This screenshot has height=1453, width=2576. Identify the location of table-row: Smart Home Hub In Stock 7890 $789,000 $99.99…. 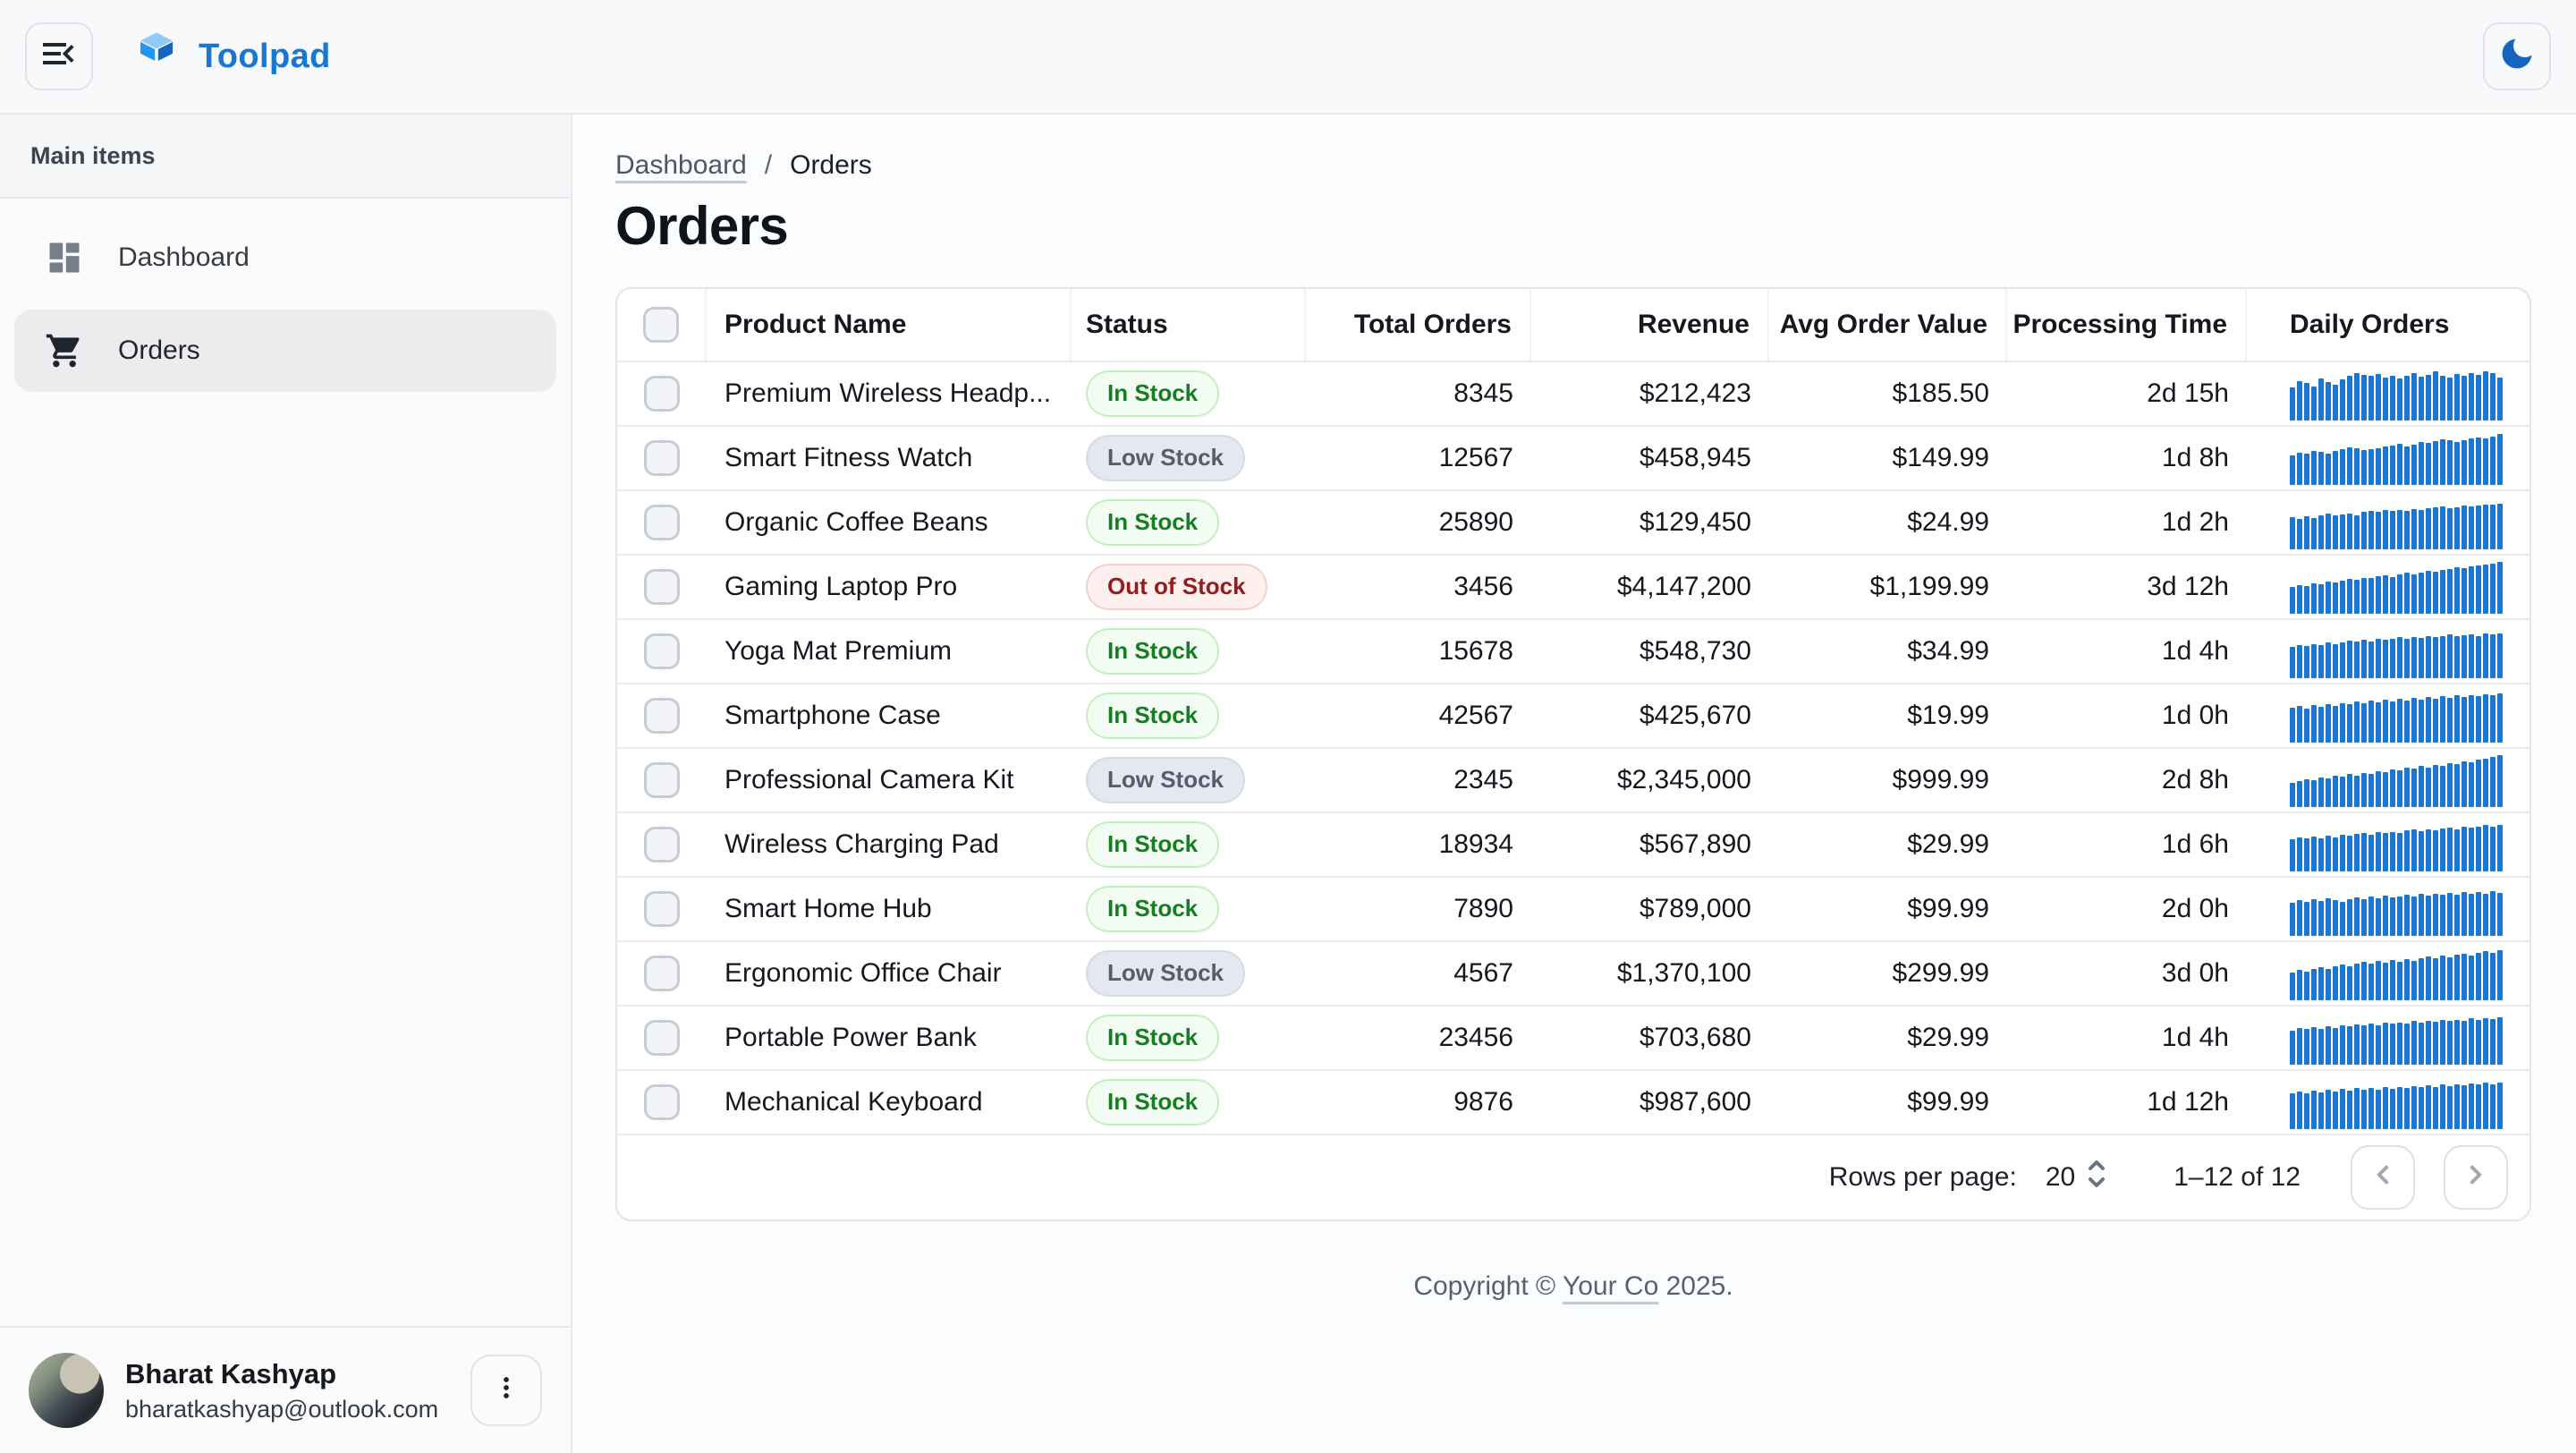
(1573, 908).